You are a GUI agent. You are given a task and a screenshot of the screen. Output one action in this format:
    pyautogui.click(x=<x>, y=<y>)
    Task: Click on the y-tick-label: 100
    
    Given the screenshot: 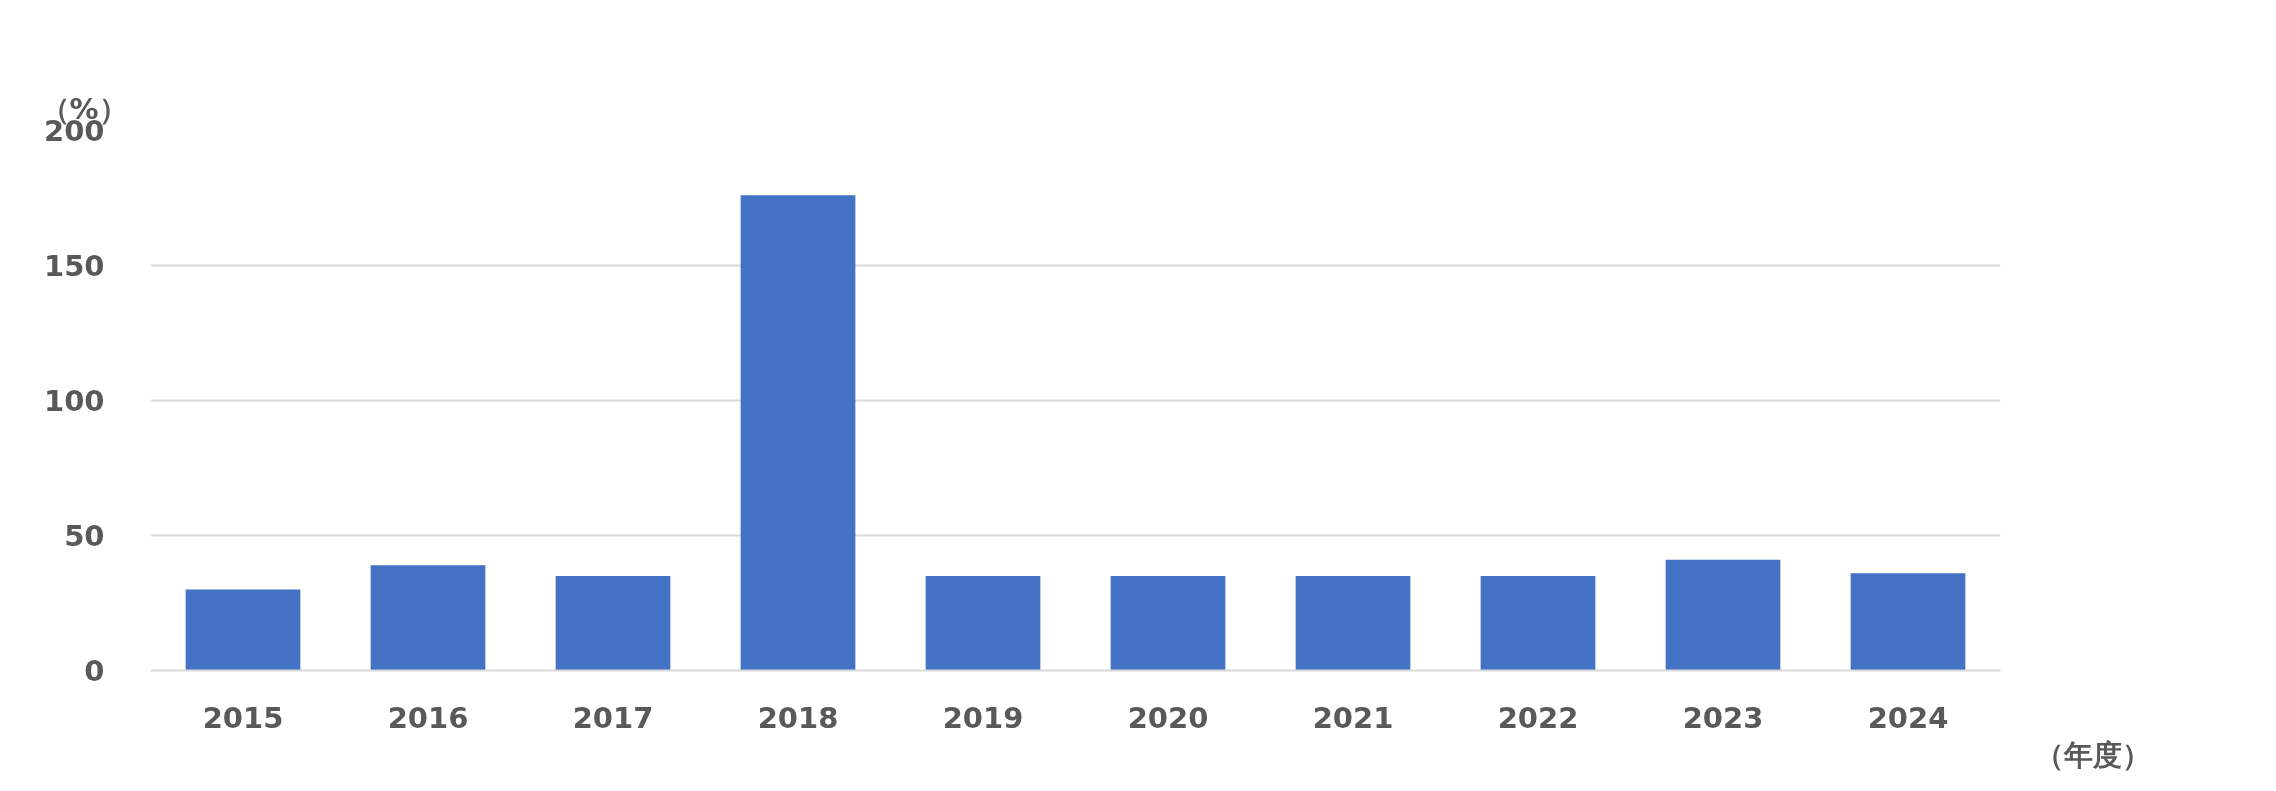 What is the action you would take?
    pyautogui.click(x=74, y=401)
    